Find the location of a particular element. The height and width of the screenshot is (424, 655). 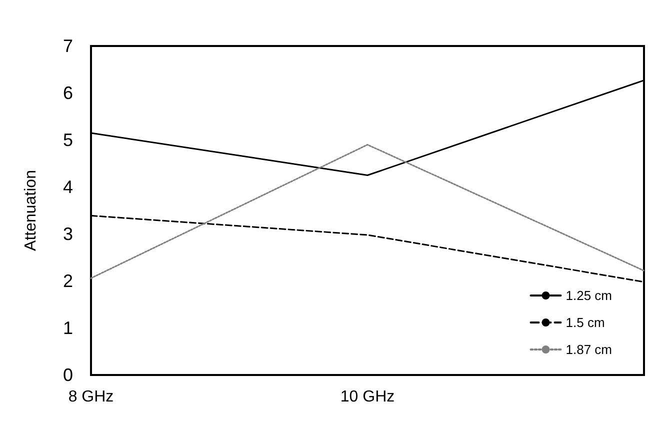

y-tick-label: 5 is located at coordinates (67, 140).